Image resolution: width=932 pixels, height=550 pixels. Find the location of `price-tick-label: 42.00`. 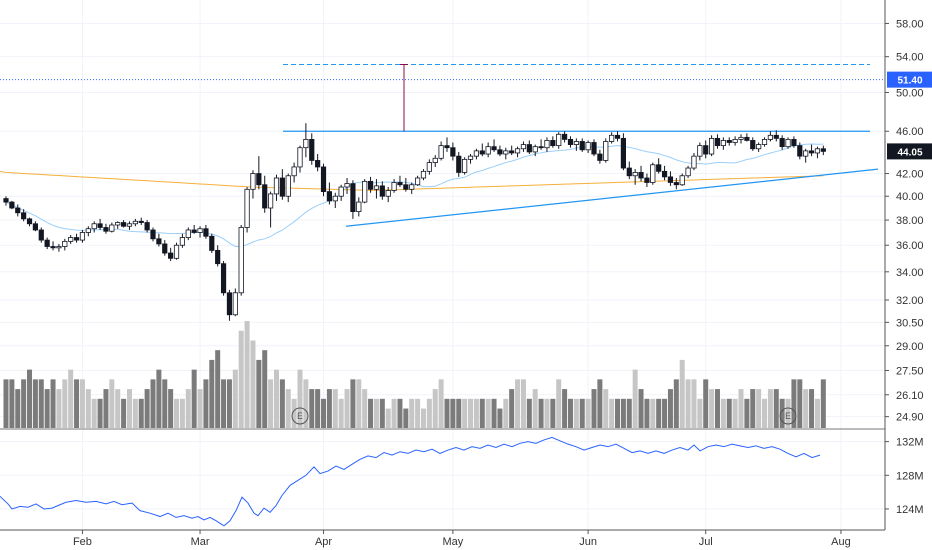

price-tick-label: 42.00 is located at coordinates (910, 175).